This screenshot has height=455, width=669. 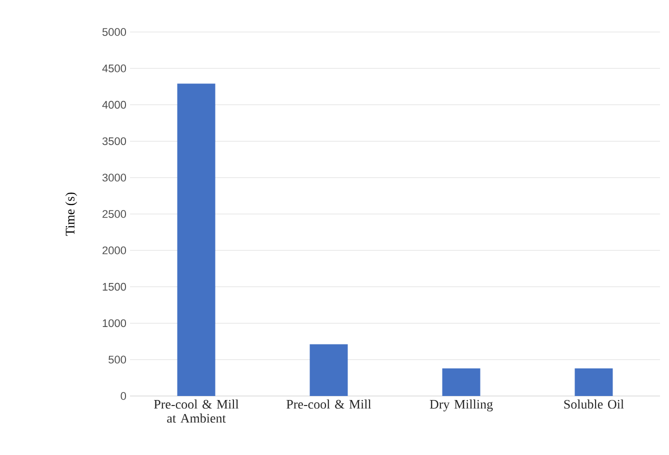 What do you see at coordinates (114, 68) in the screenshot?
I see `y-tick-label: 4500` at bounding box center [114, 68].